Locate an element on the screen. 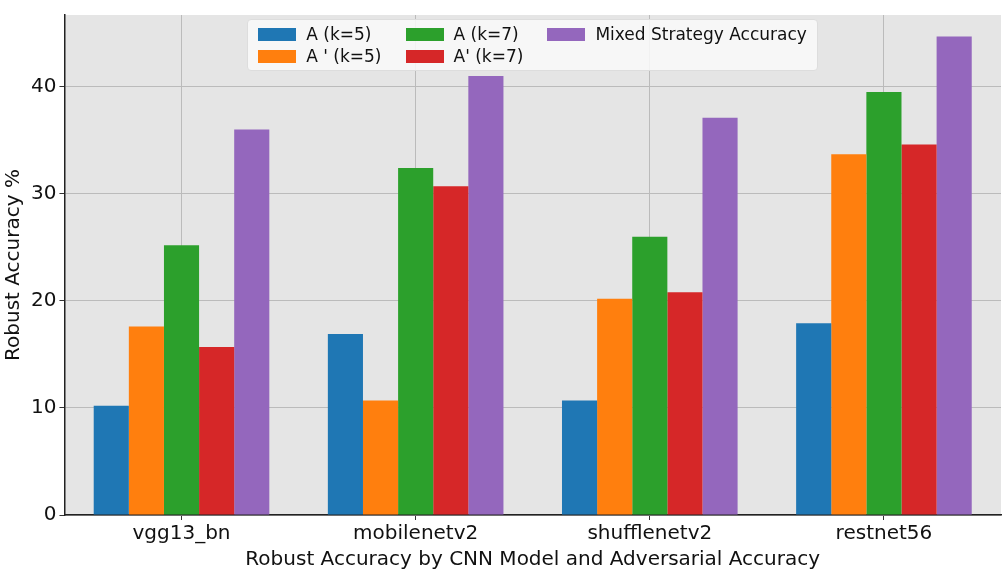 Image resolution: width=1003 pixels, height=572 pixels. y-tick-label: 20 is located at coordinates (44, 299).